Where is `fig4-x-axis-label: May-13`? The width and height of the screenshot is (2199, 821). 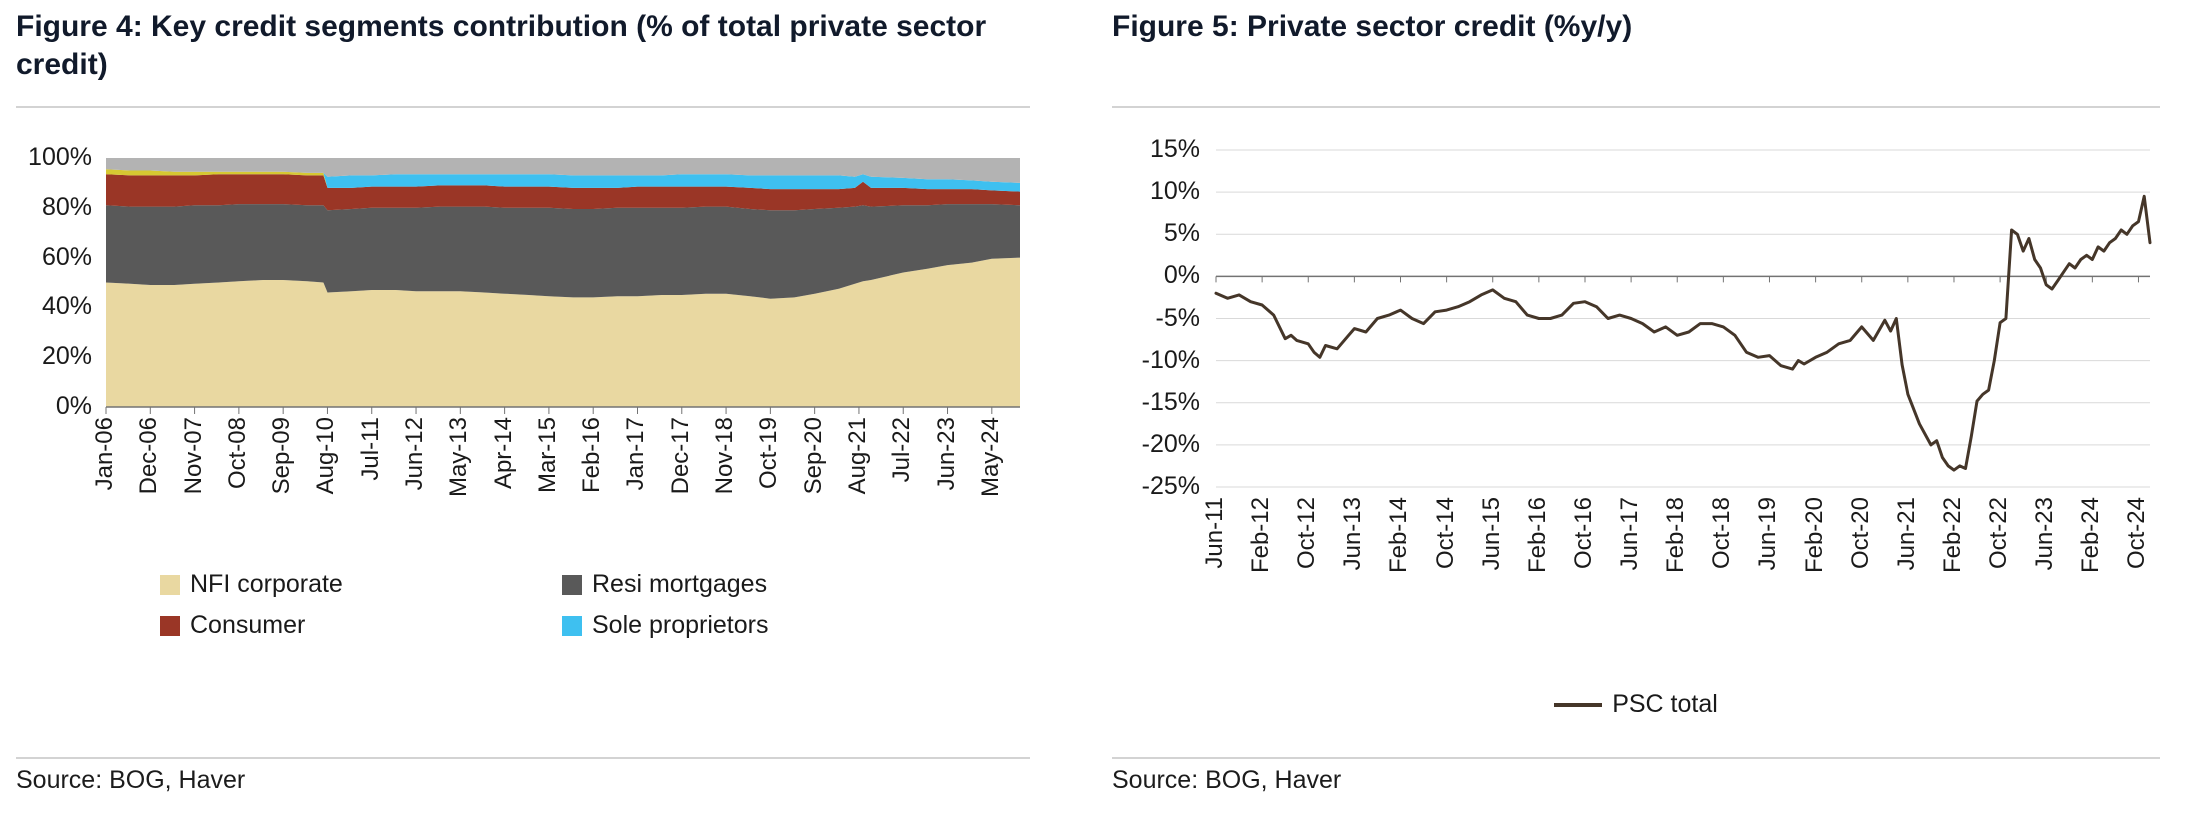
fig4-x-axis-label: May-13 is located at coordinates (459, 457).